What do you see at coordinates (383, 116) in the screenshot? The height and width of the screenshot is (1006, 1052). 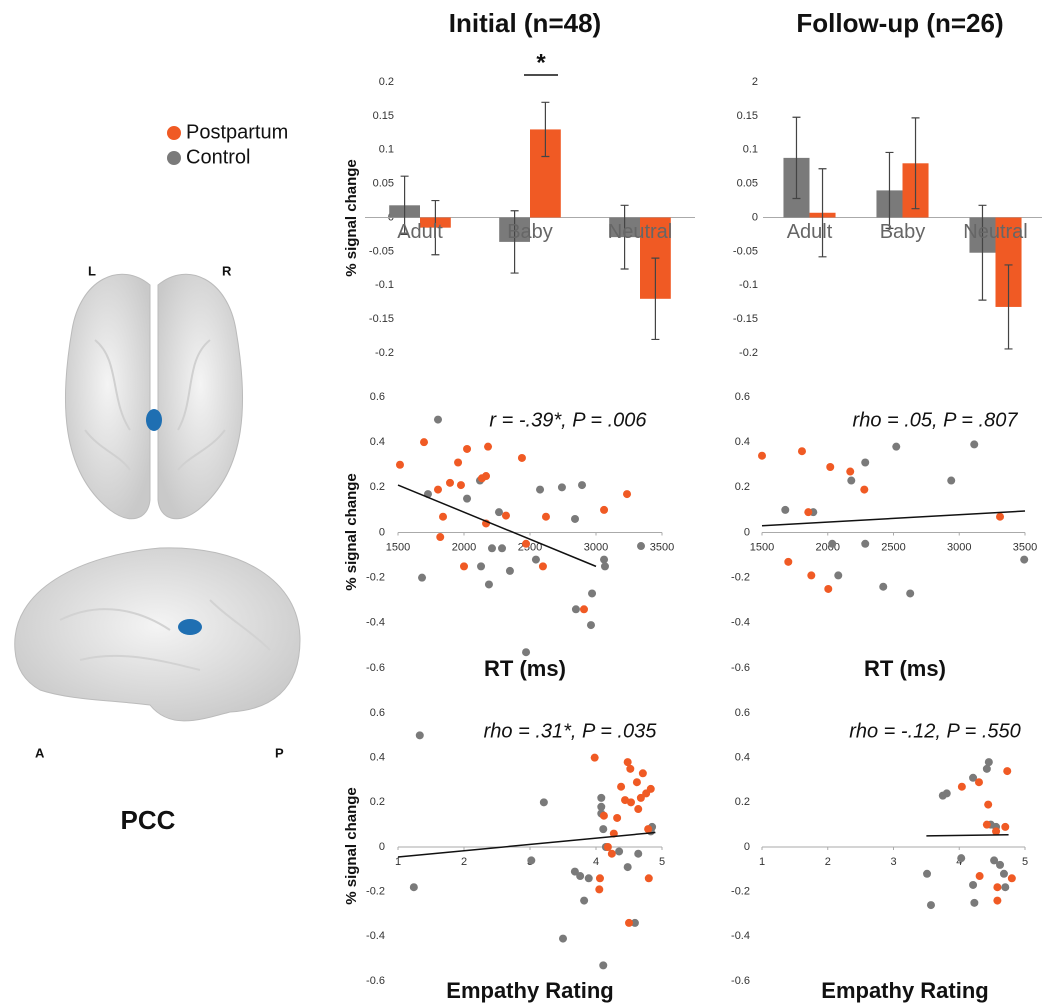 I see `y-tick-label: 0.15` at bounding box center [383, 116].